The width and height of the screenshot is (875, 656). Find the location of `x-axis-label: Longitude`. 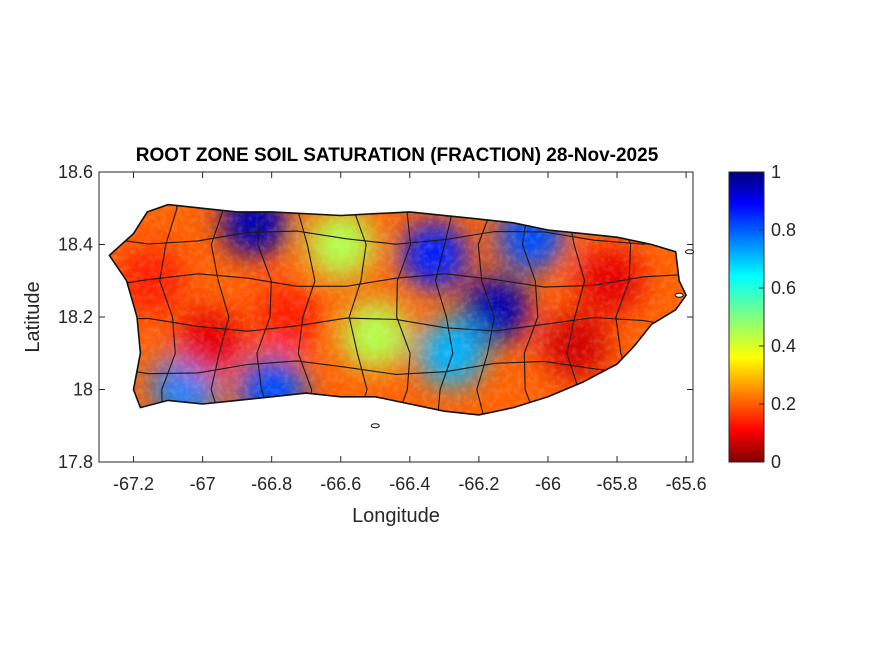

x-axis-label: Longitude is located at coordinates (396, 516).